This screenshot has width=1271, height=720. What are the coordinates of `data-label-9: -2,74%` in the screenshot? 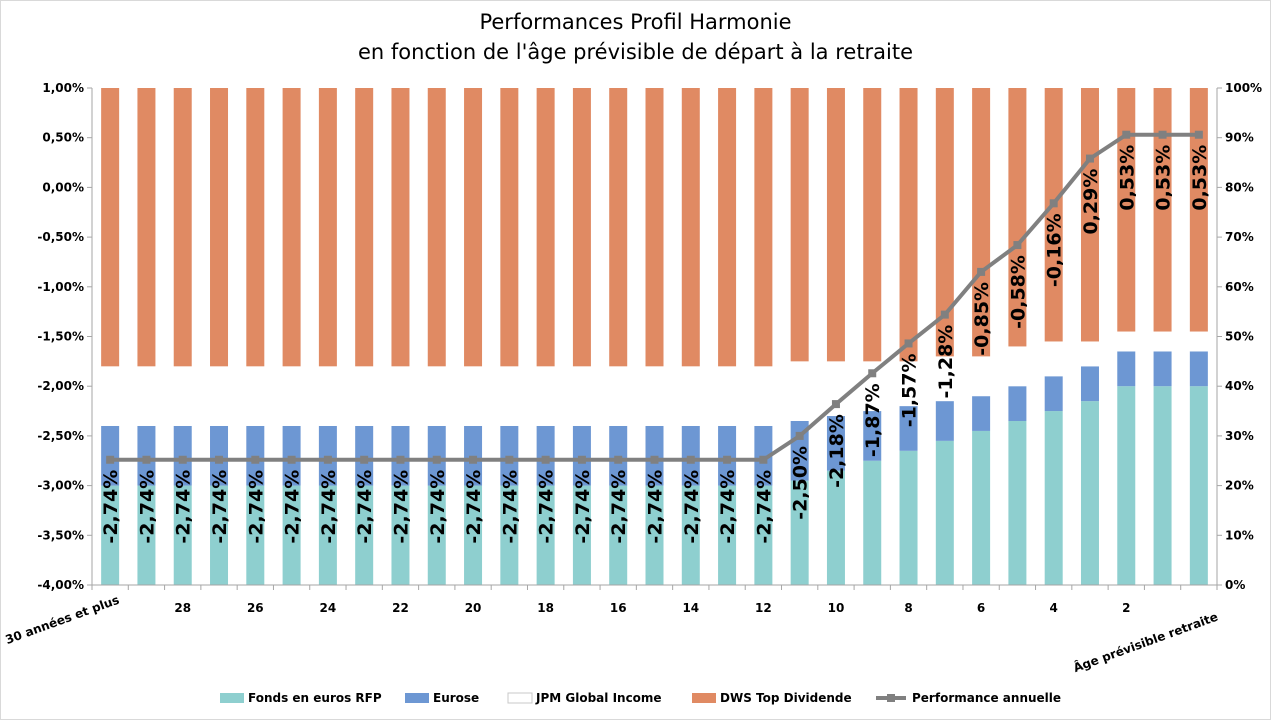 It's located at (438, 507).